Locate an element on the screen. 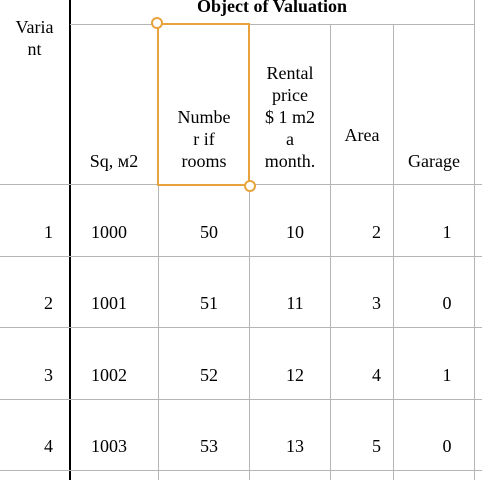 The height and width of the screenshot is (480, 482). header-sq: Sq, м2 is located at coordinates (114, 161).